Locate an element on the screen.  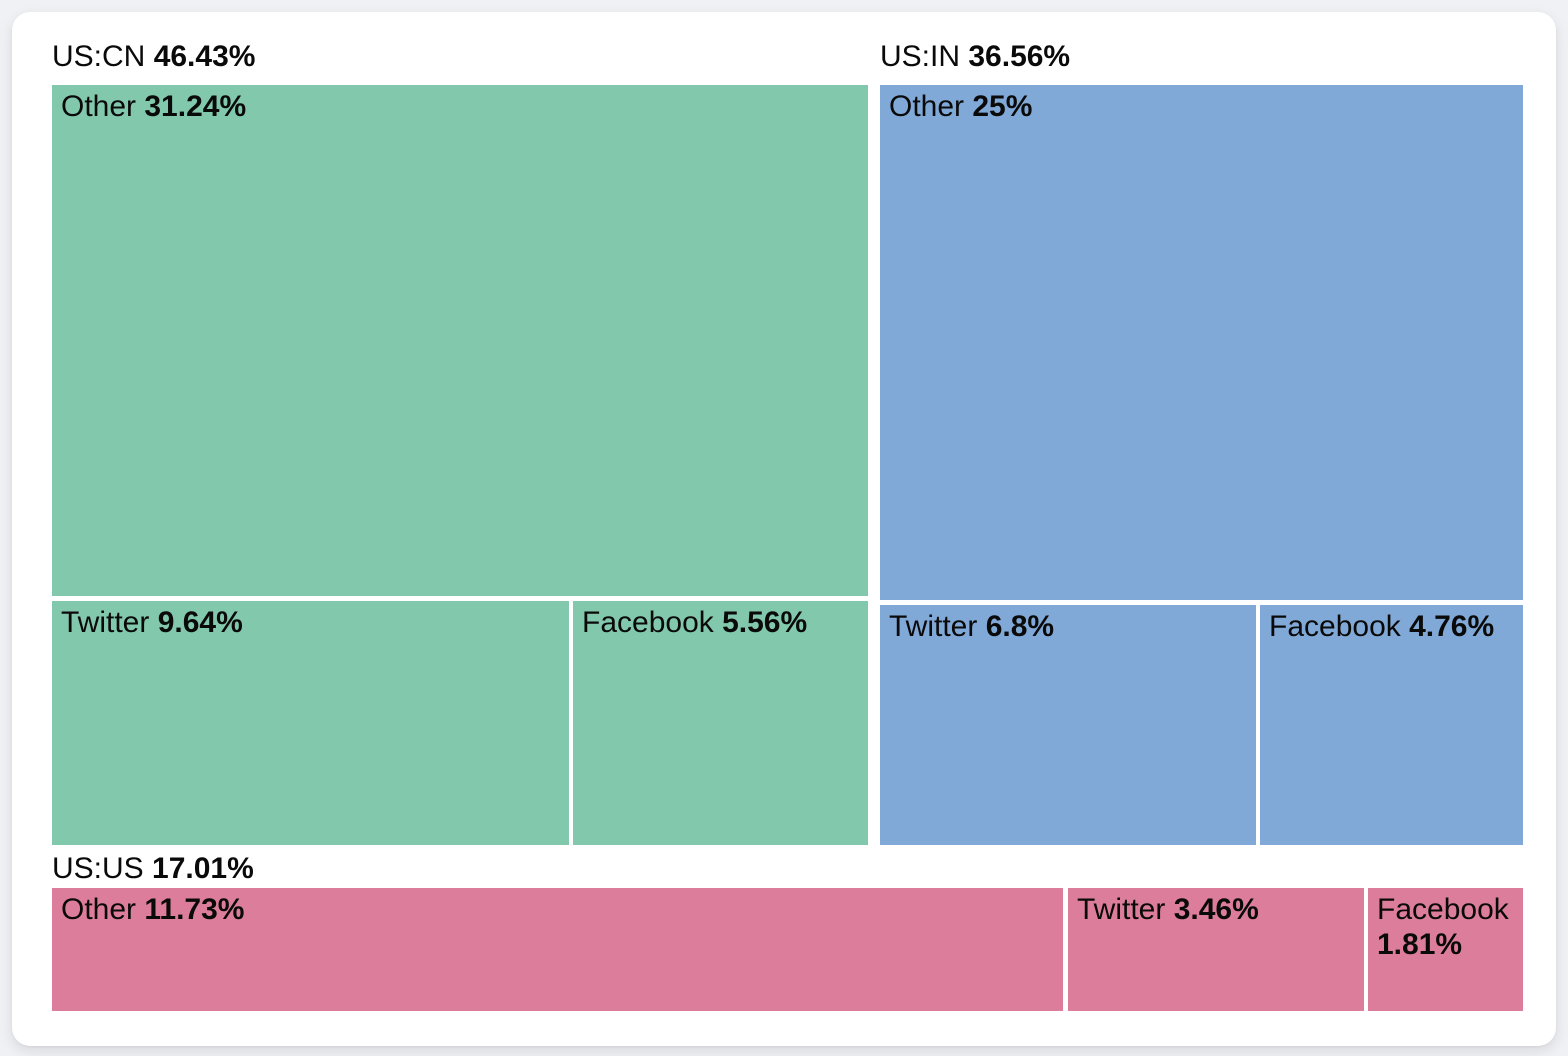
treemap-cell-us-us-other: Other 11.73% is located at coordinates (557, 949).